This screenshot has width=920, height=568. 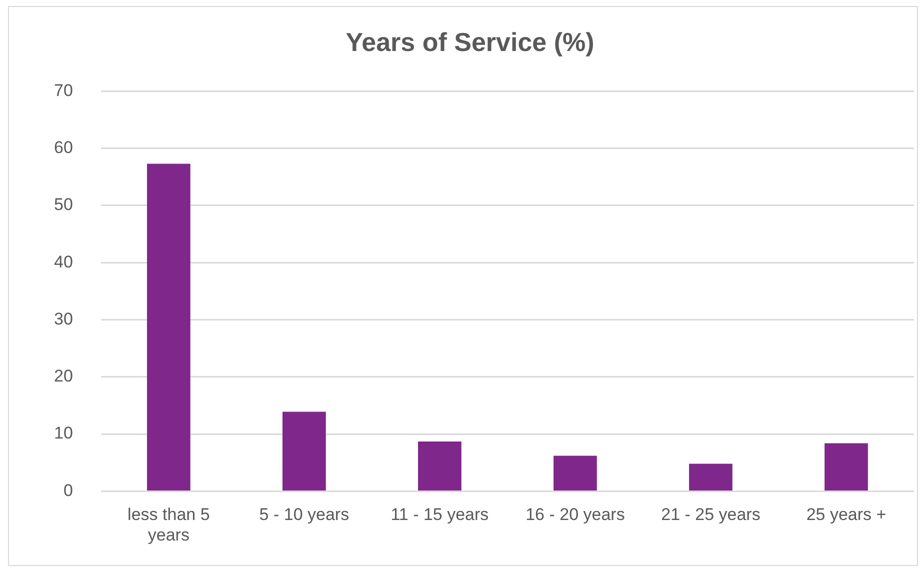 I want to click on y-tick-label: 60, so click(x=63, y=148).